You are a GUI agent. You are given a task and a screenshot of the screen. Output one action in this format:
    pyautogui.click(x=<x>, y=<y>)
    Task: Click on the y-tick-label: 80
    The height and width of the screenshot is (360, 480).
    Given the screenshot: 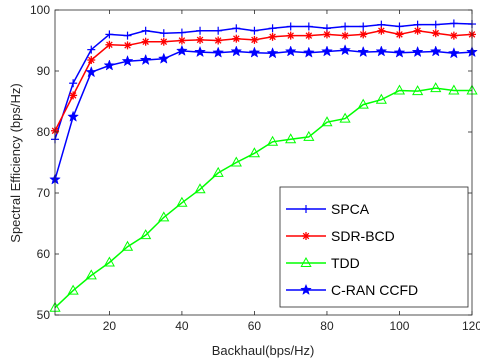 What is the action you would take?
    pyautogui.click(x=44, y=132)
    